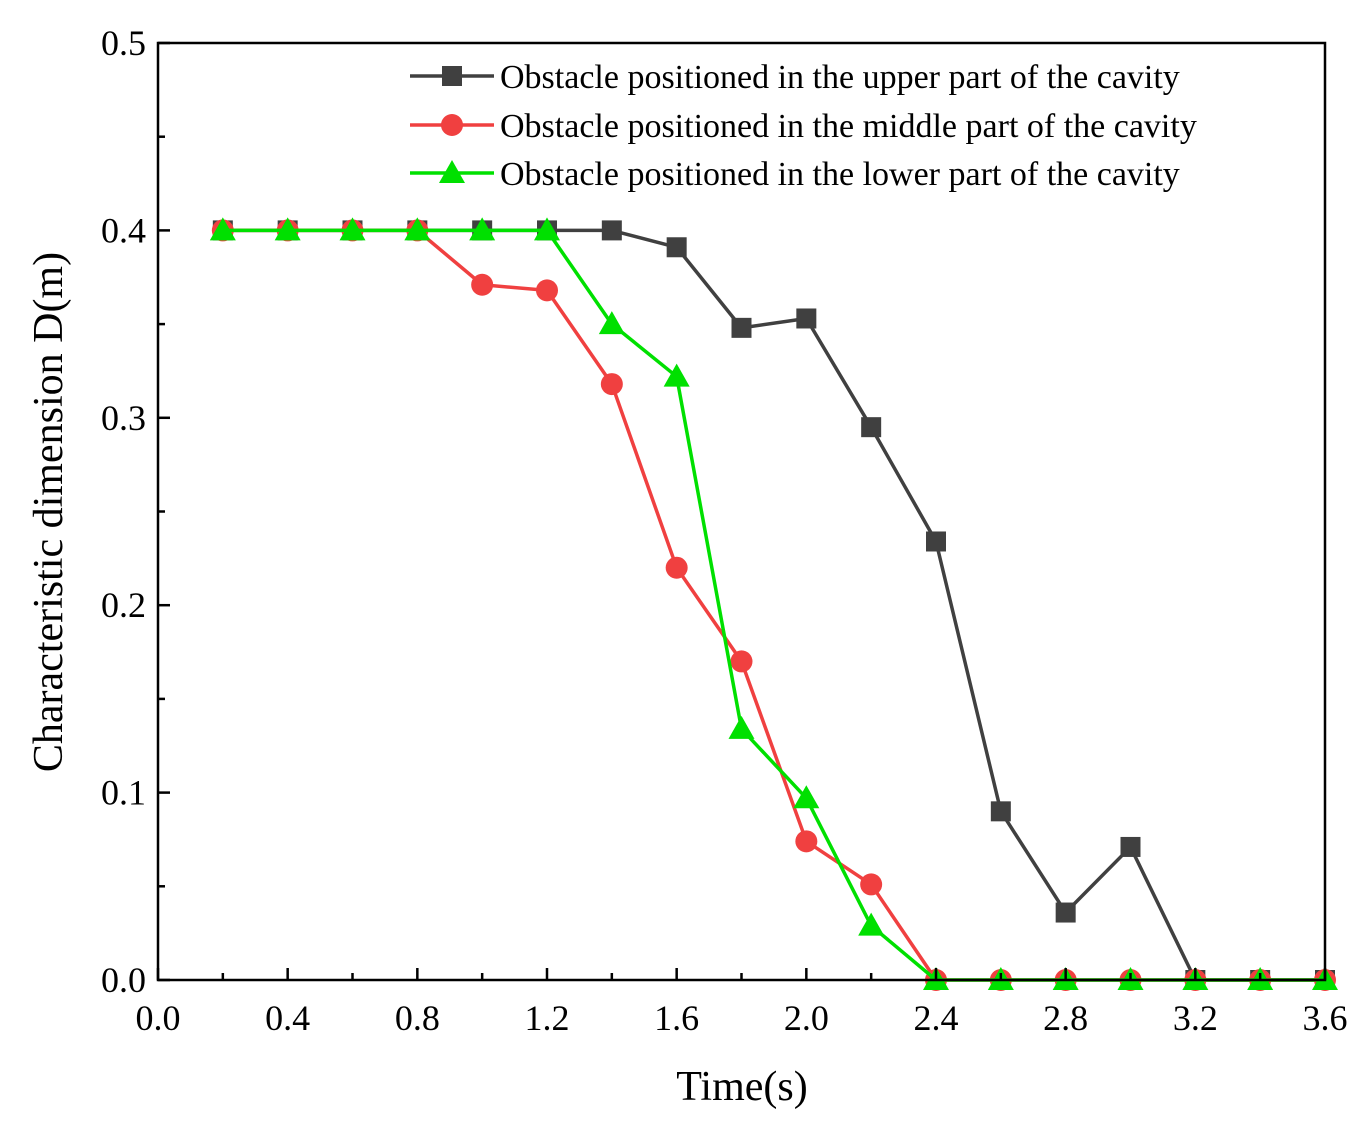 Image resolution: width=1371 pixels, height=1131 pixels. Describe the element at coordinates (123, 980) in the screenshot. I see `y-tick-label: 0.0` at that location.